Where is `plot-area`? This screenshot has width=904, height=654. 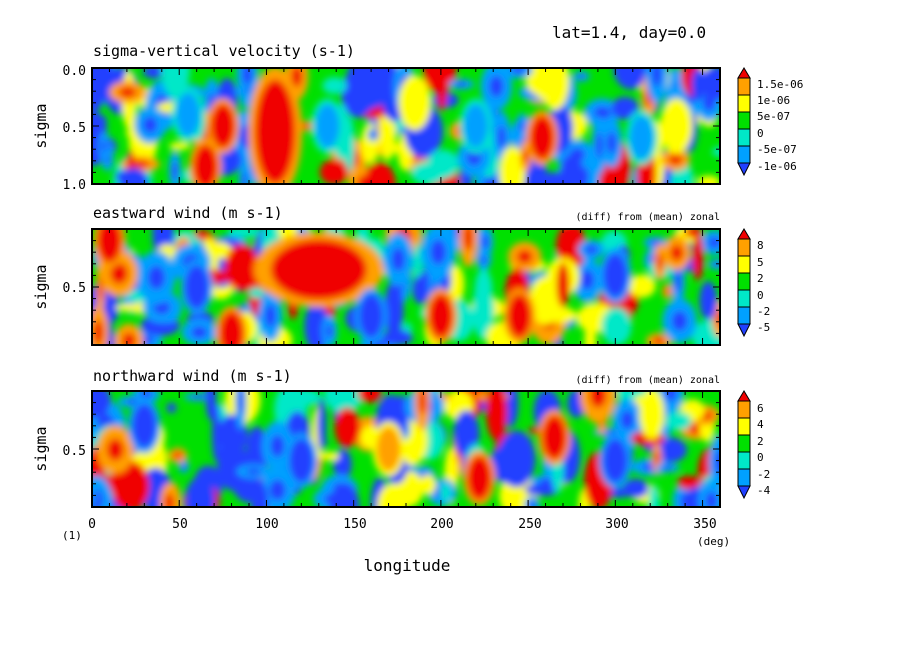
plot-area is located at coordinates (406, 126).